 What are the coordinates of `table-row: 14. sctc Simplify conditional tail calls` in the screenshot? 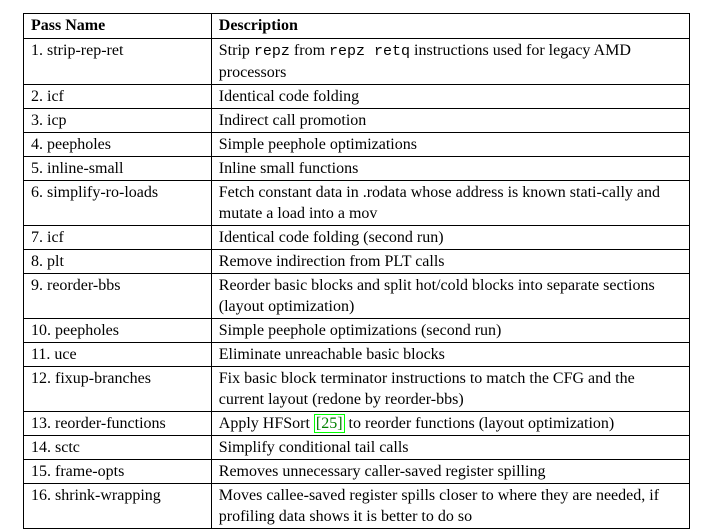 It's located at (357, 447).